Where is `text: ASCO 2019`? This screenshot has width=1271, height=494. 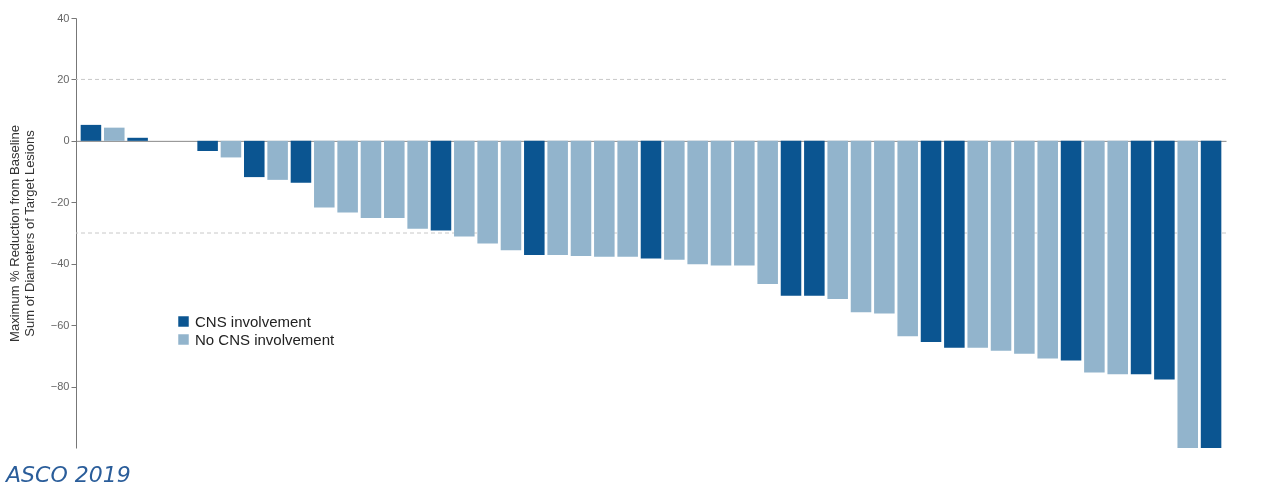 text: ASCO 2019 is located at coordinates (68, 474).